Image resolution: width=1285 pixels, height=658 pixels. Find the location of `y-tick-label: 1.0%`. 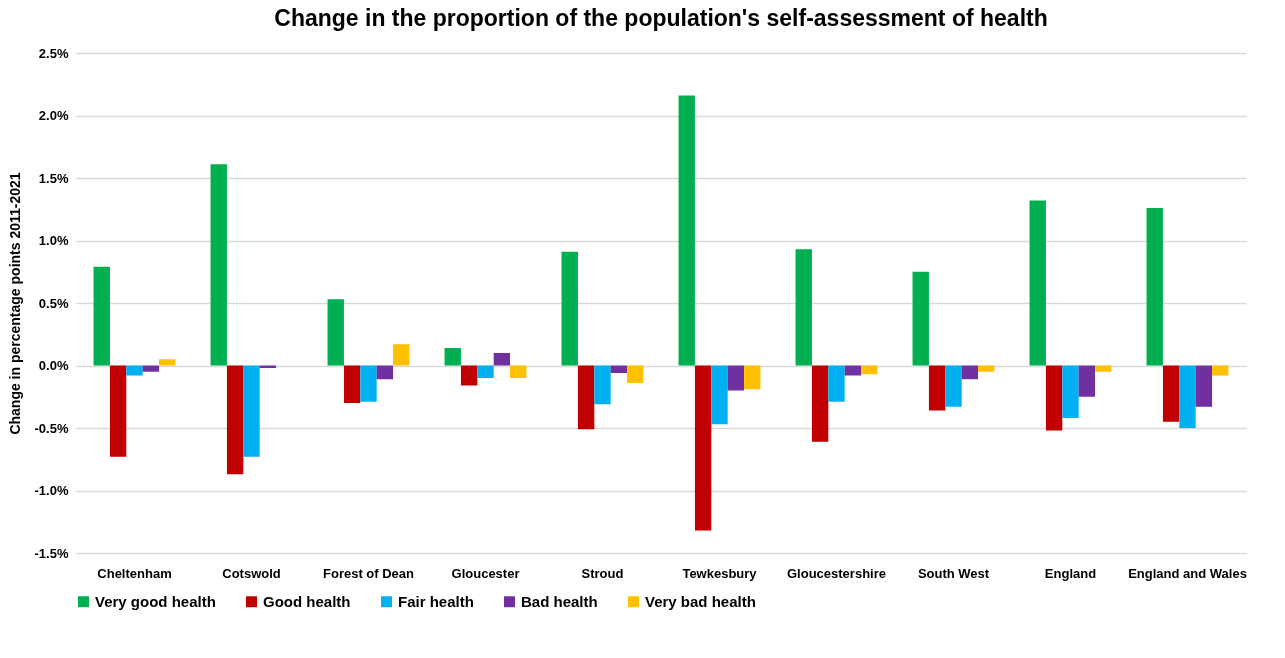

y-tick-label: 1.0% is located at coordinates (53, 240).